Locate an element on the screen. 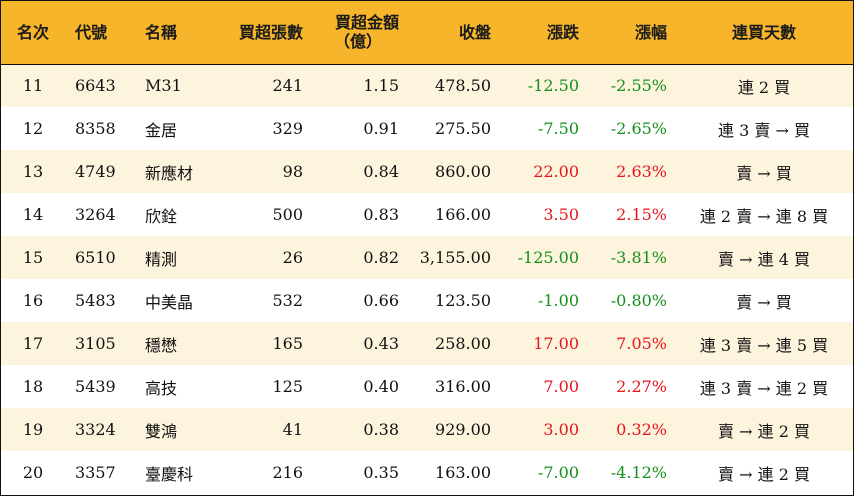  col-header-amount-line2: （億） is located at coordinates (357, 42).